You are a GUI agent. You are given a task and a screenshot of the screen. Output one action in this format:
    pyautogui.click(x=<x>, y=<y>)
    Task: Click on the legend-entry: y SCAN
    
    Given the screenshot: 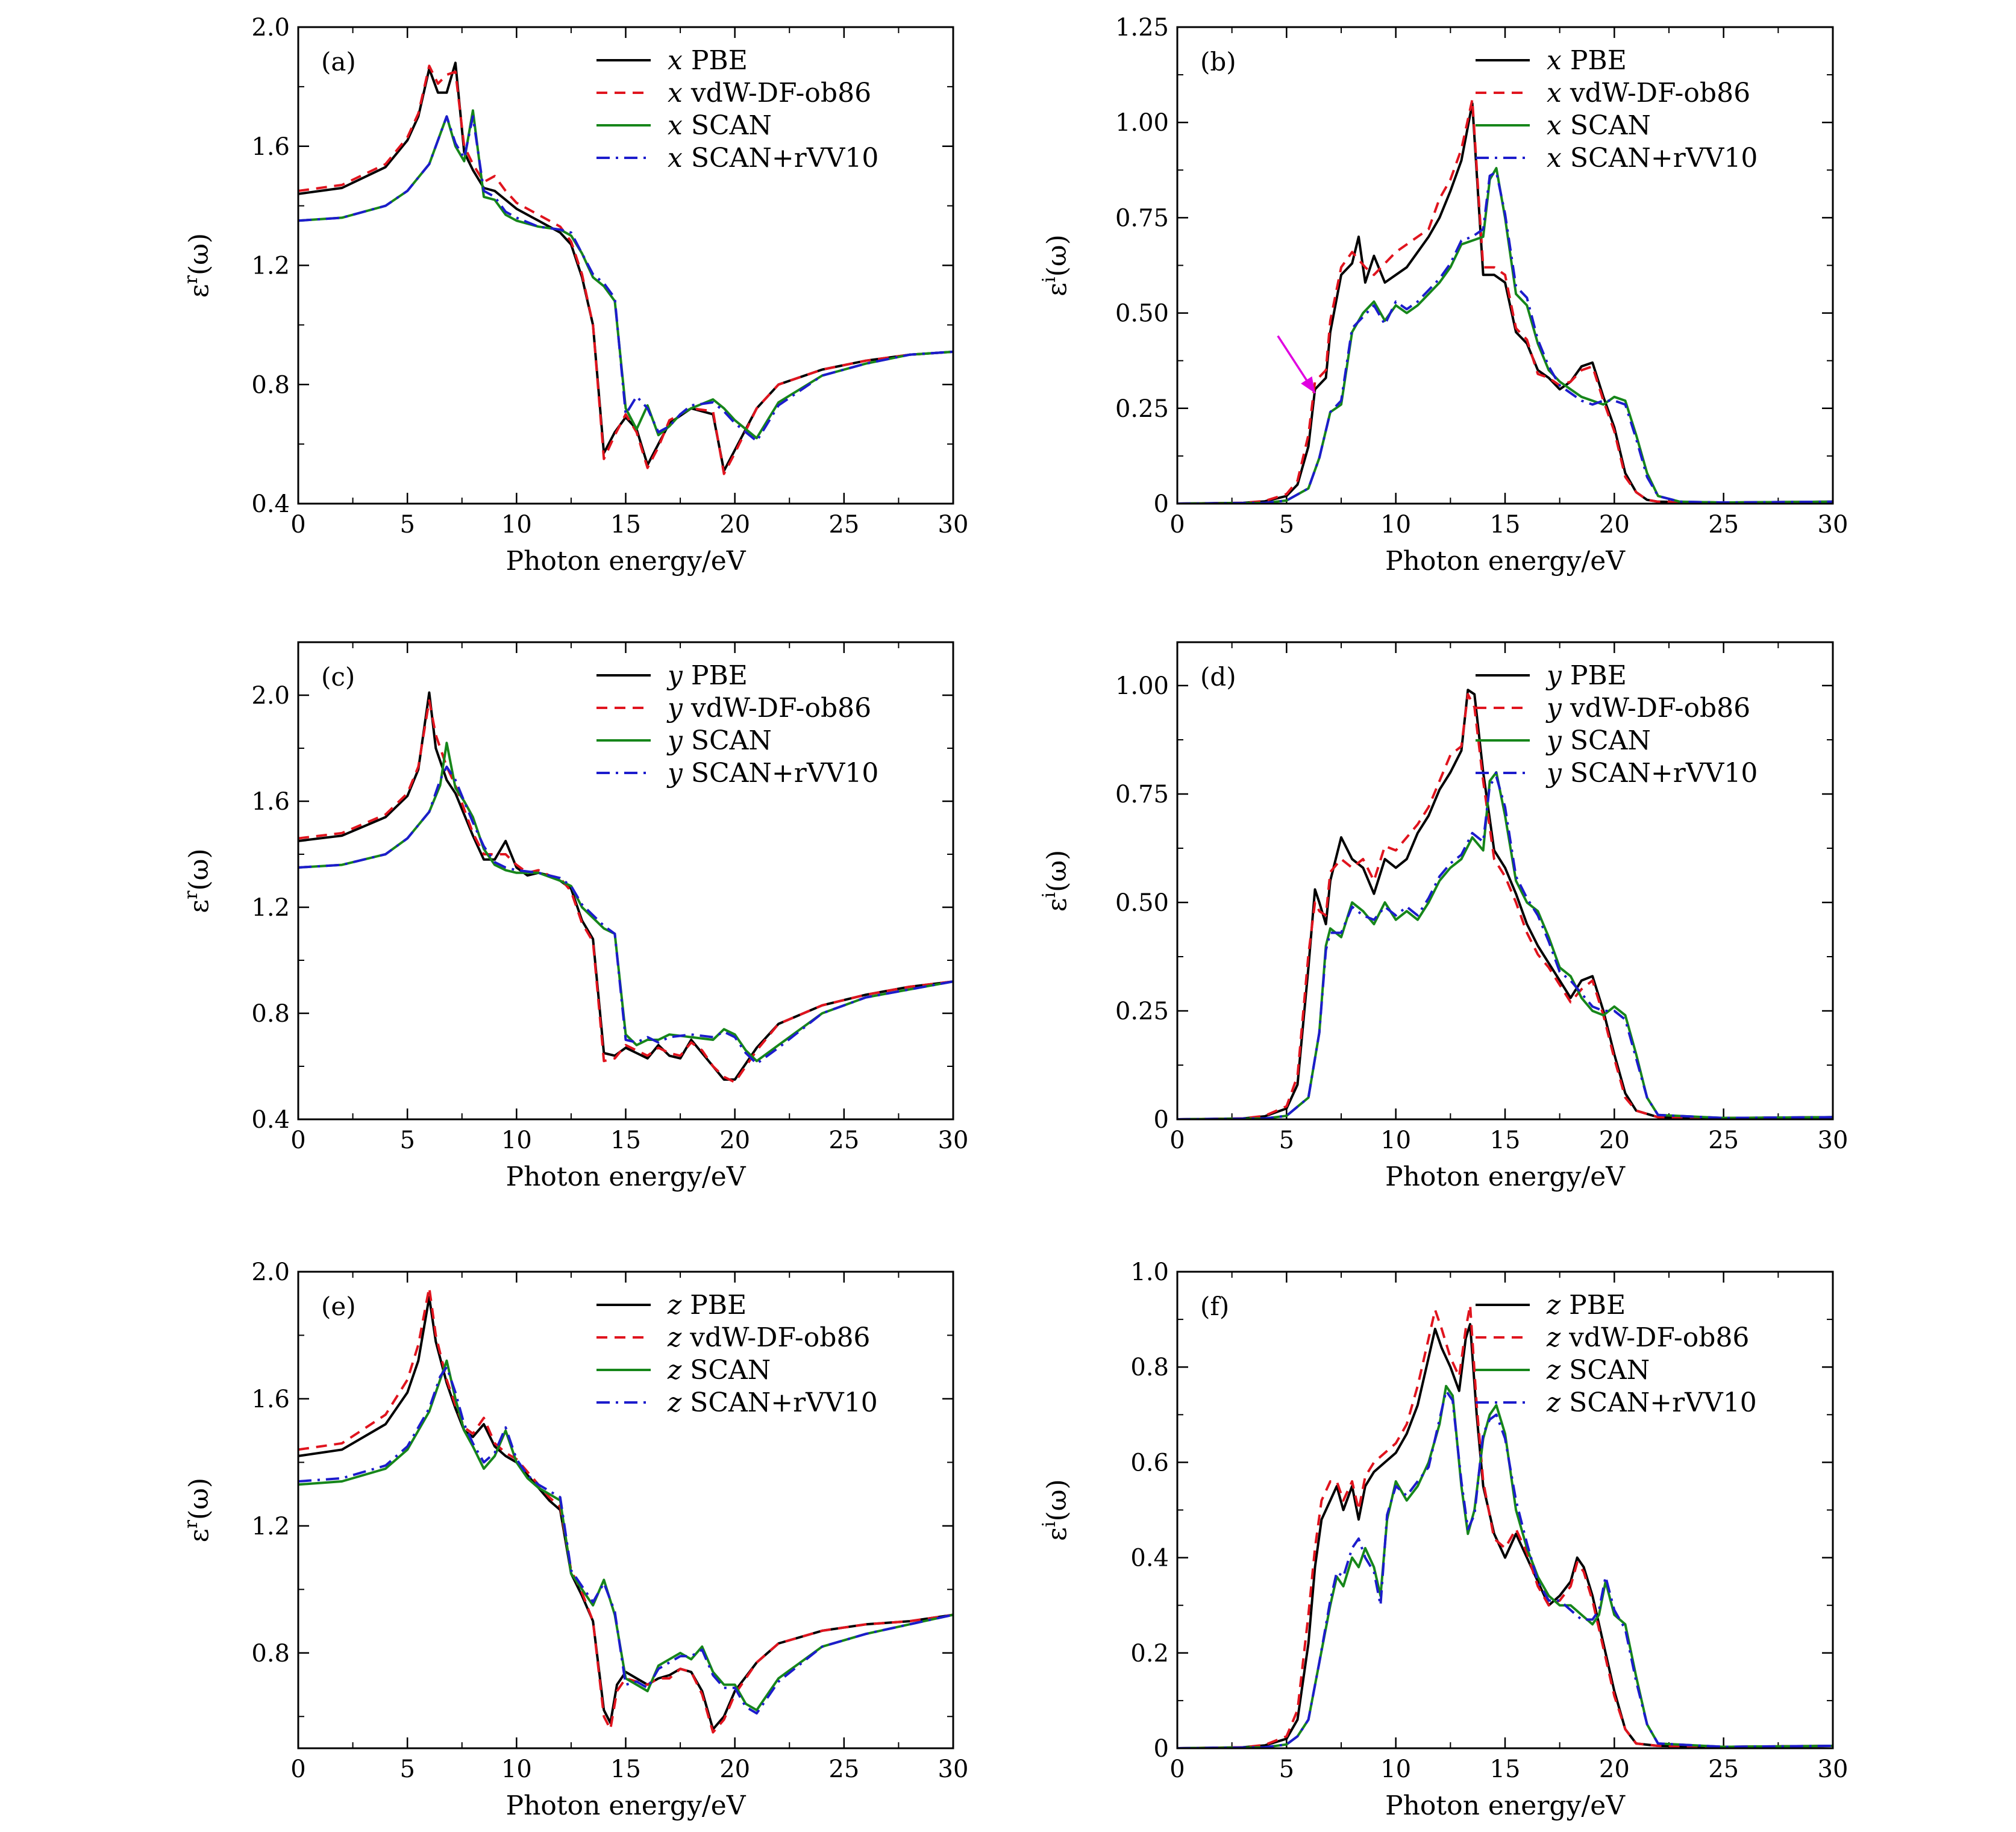 What is the action you would take?
    pyautogui.click(x=1598, y=740)
    